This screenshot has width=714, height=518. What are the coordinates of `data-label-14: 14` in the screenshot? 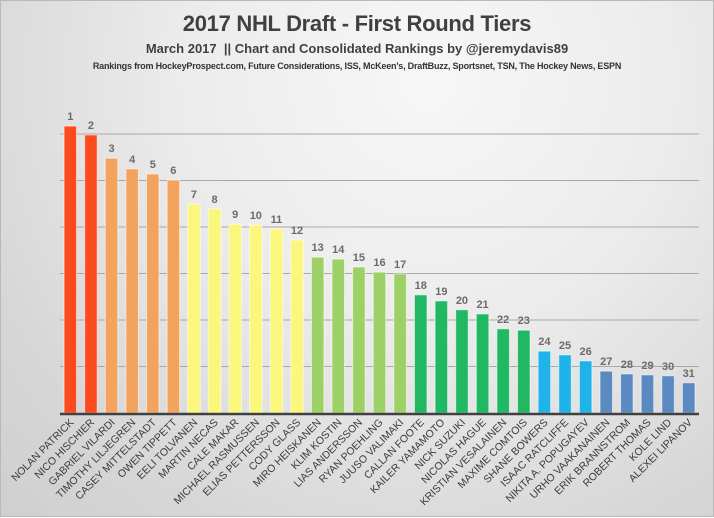 It's located at (338, 250).